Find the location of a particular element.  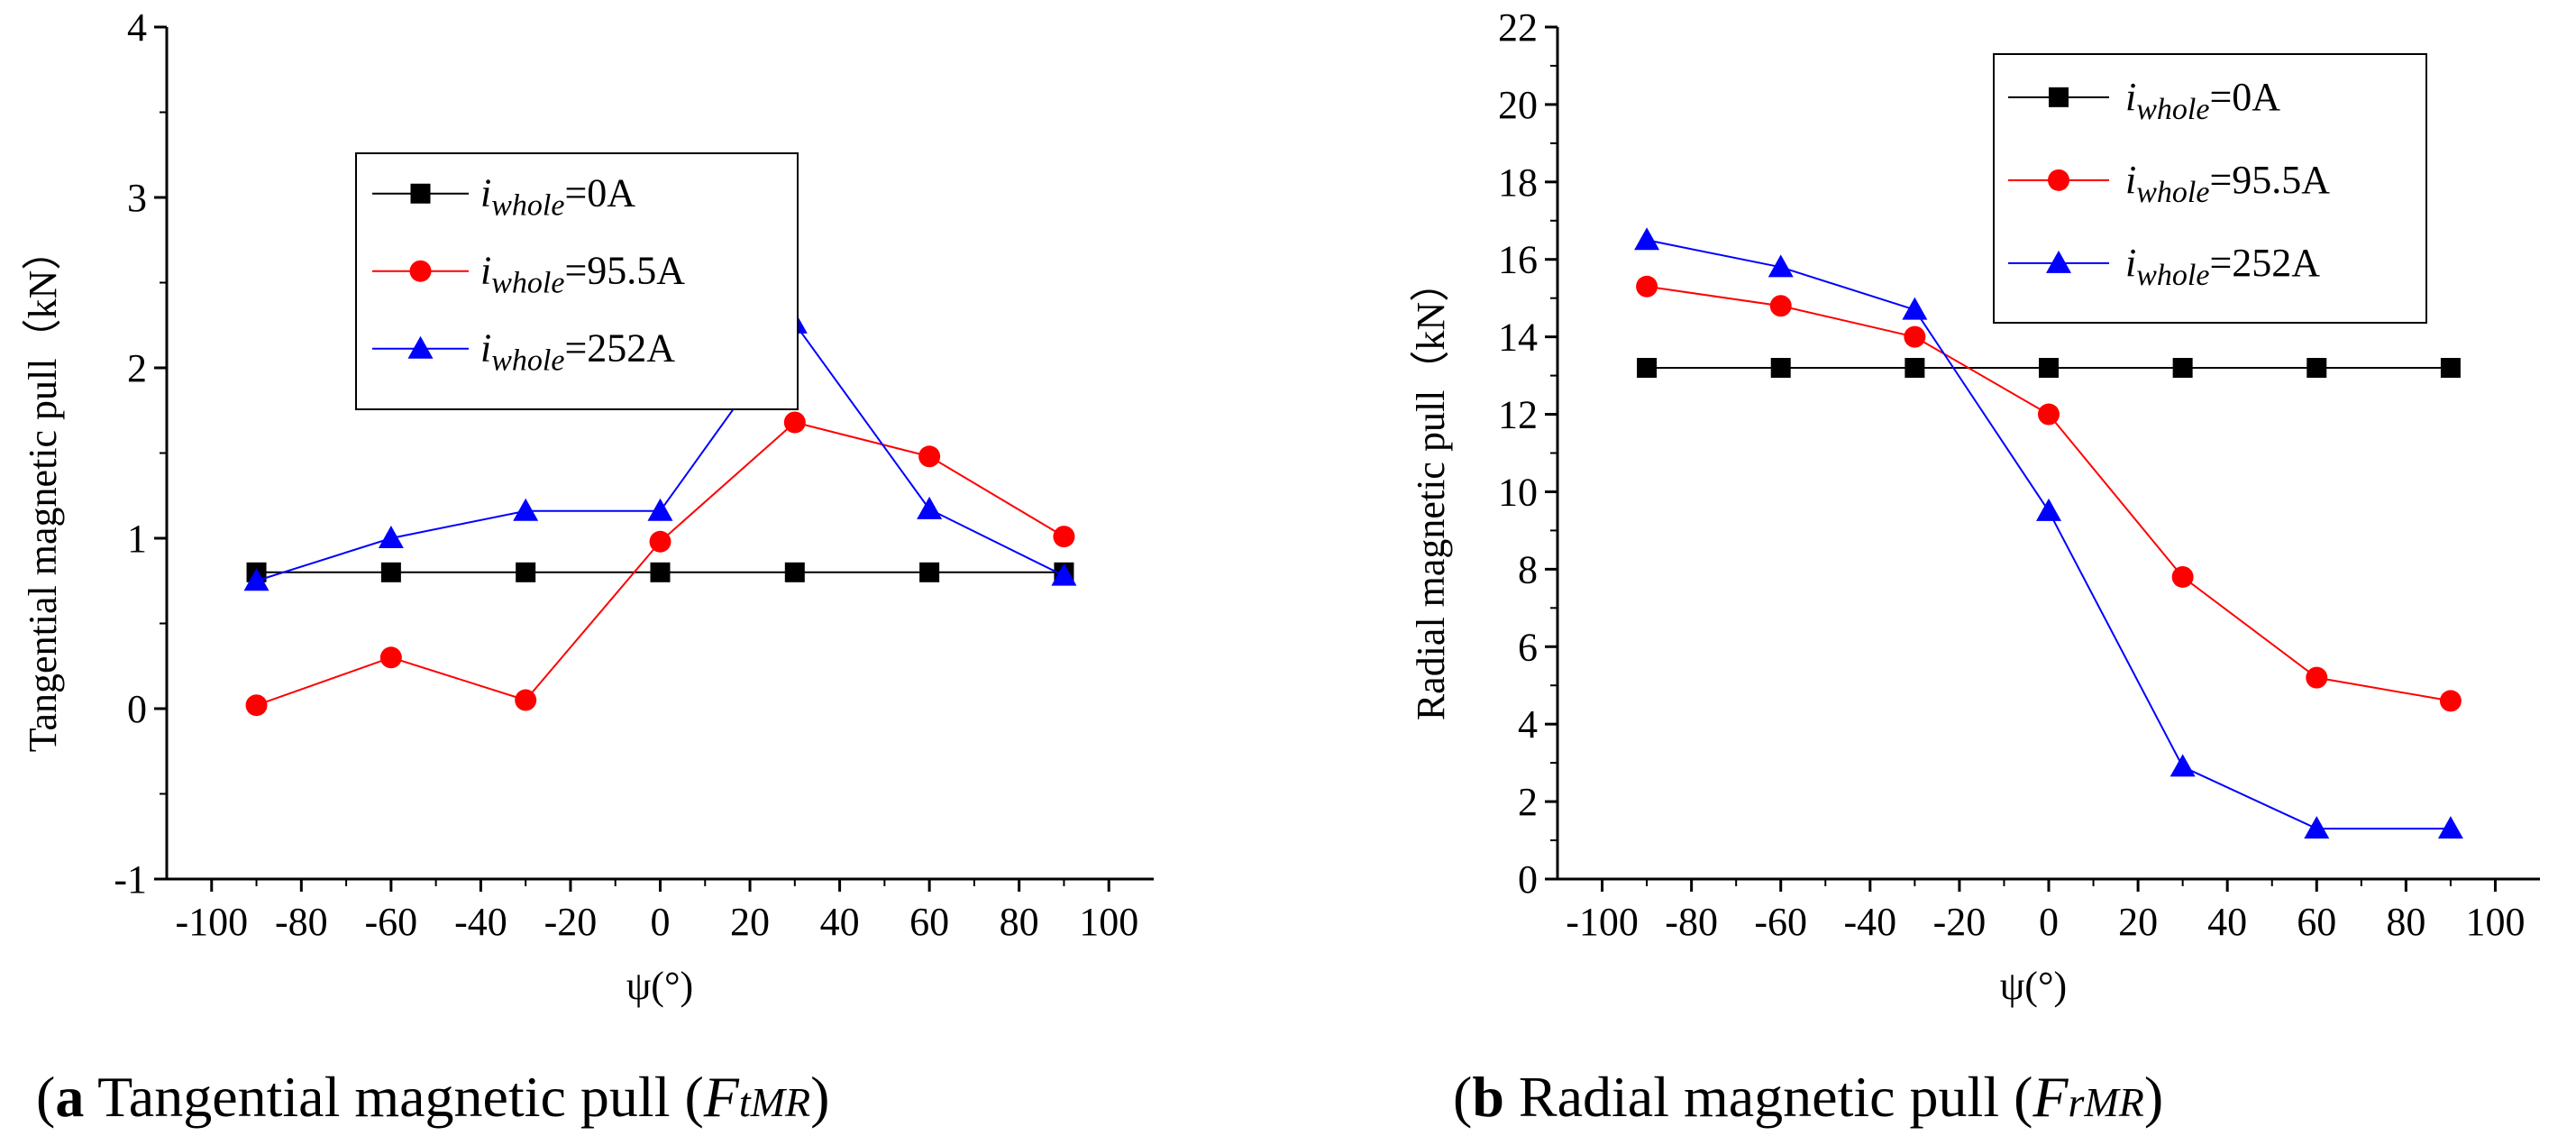

panel-b-y-tick-label: 20 is located at coordinates (1518, 105).